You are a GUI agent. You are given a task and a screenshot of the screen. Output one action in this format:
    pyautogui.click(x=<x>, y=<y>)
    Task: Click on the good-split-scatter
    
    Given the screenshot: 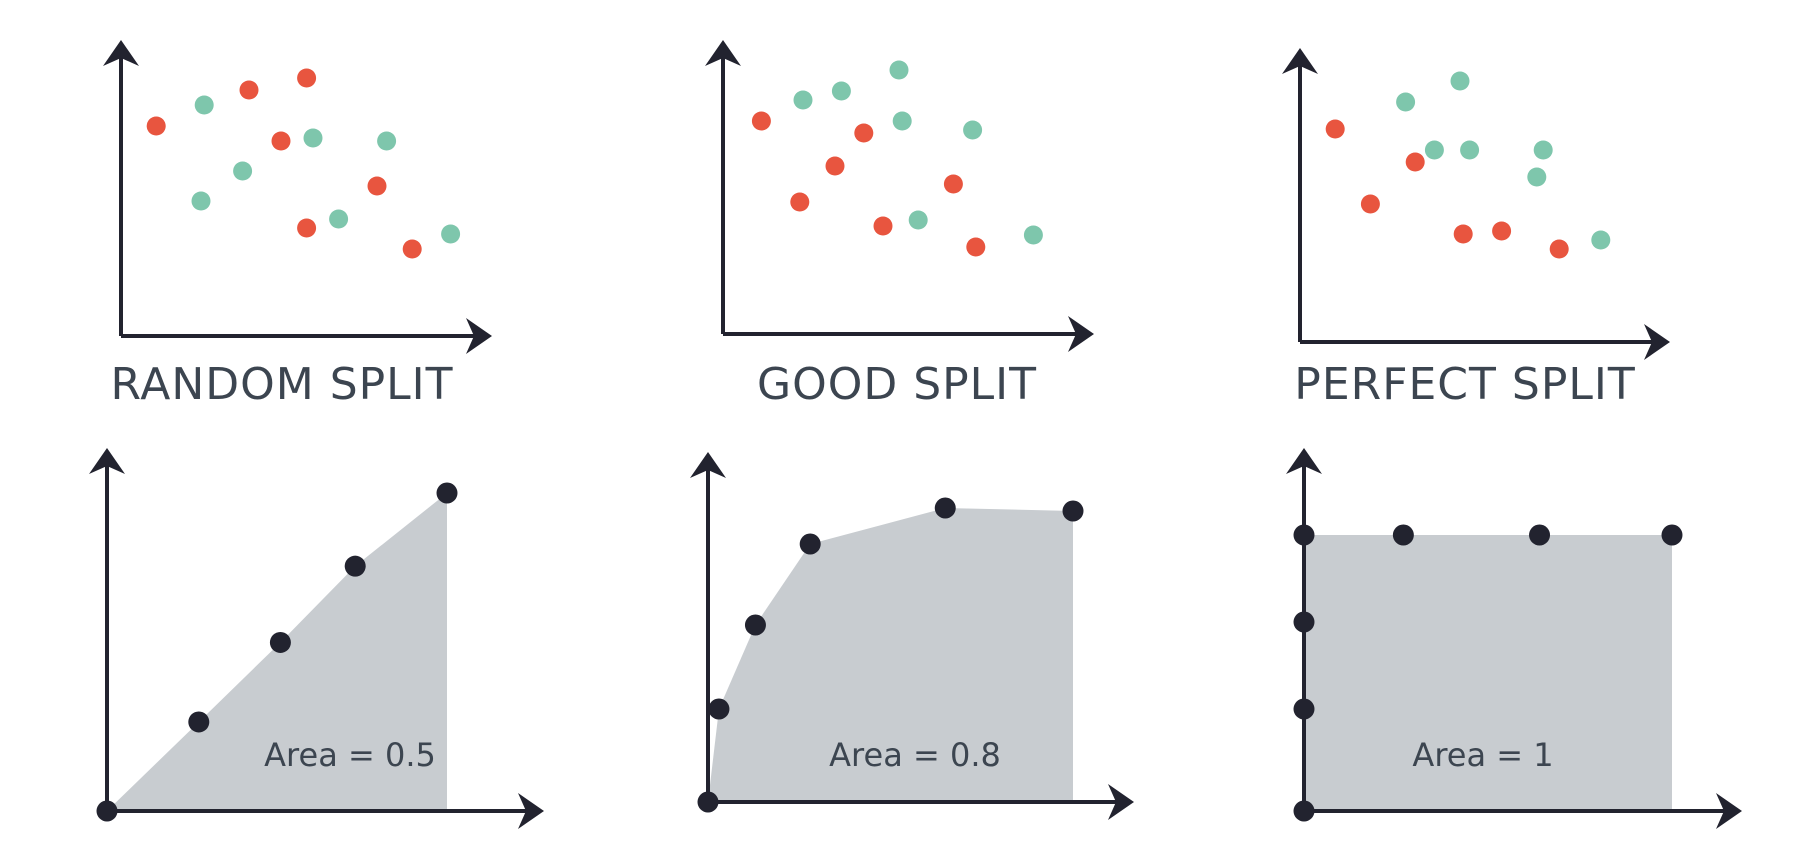 What is the action you would take?
    pyautogui.click(x=899, y=196)
    